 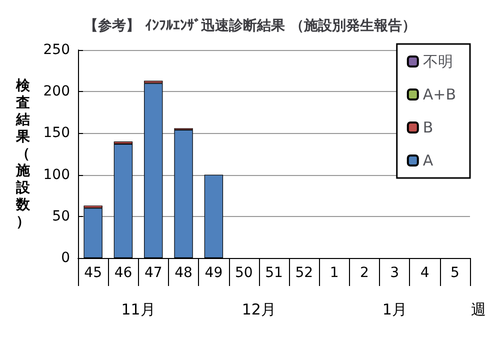 I want to click on x-tick-label: 3, so click(x=395, y=273).